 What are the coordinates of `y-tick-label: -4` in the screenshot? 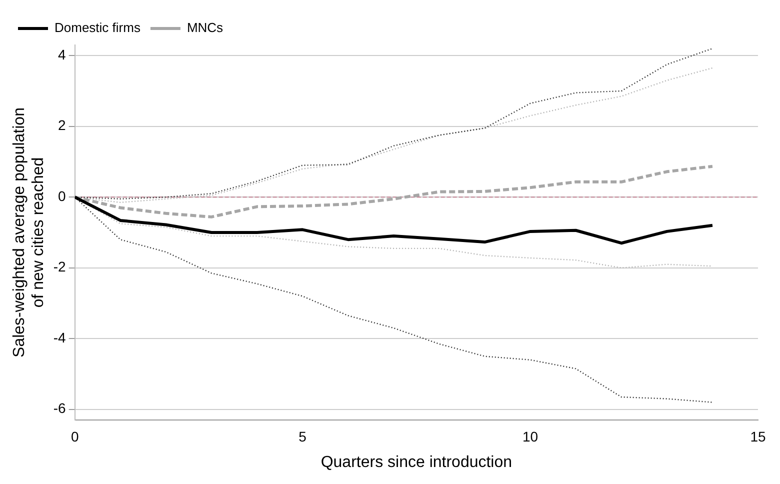 It's located at (59, 337).